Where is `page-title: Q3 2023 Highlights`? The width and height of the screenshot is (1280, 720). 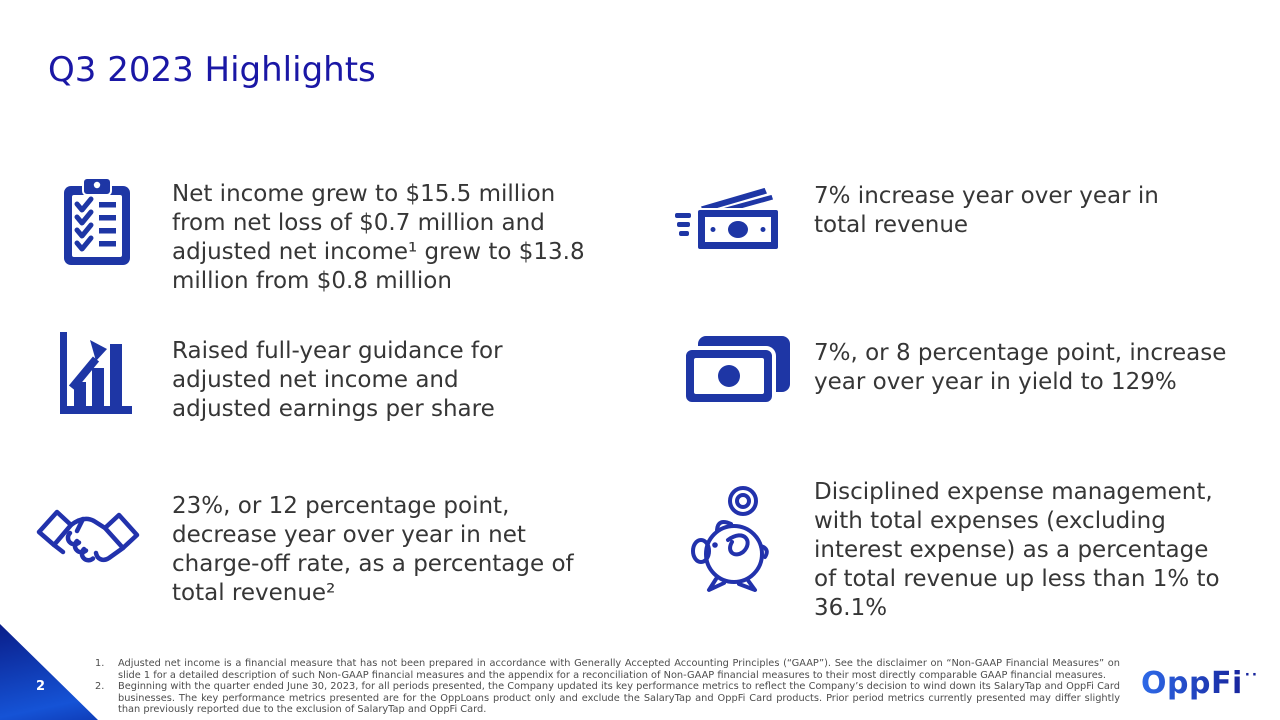 page-title: Q3 2023 Highlights is located at coordinates (212, 70).